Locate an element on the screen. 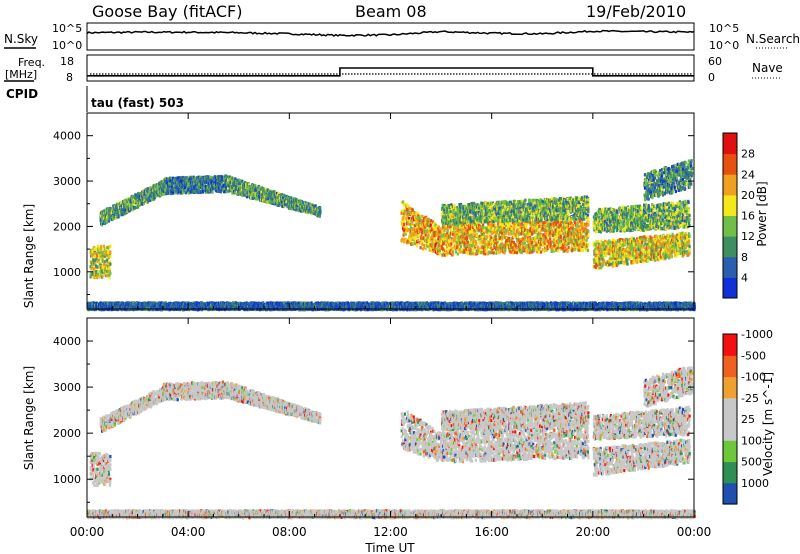 This screenshot has width=800, height=554. nsky-tick-low: 10^0 is located at coordinates (67, 45).